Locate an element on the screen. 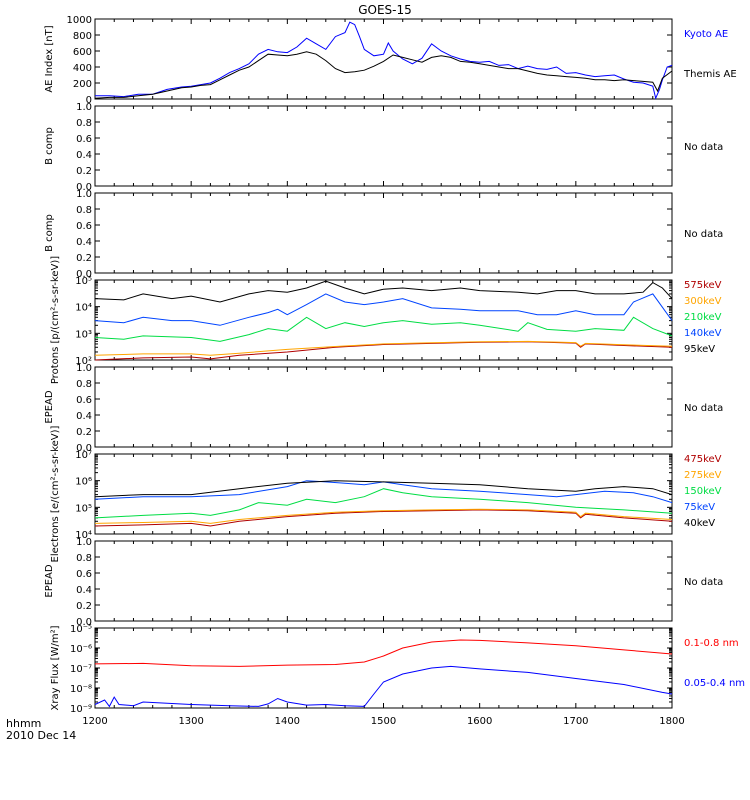 The height and width of the screenshot is (800, 750). panel-b-comp-2: 0.0 0.2 0.4 0.6 0.8 1.0 B comp No data is located at coordinates (383, 234).